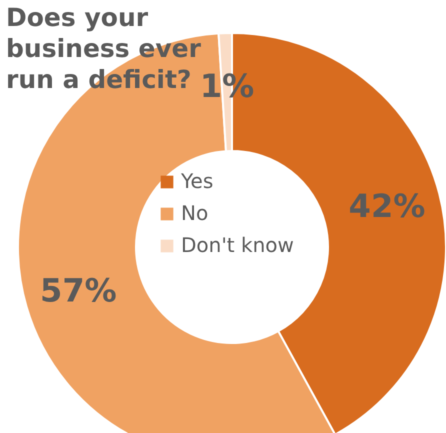  Describe the element at coordinates (237, 245) in the screenshot. I see `legend-label: Don't know` at that location.